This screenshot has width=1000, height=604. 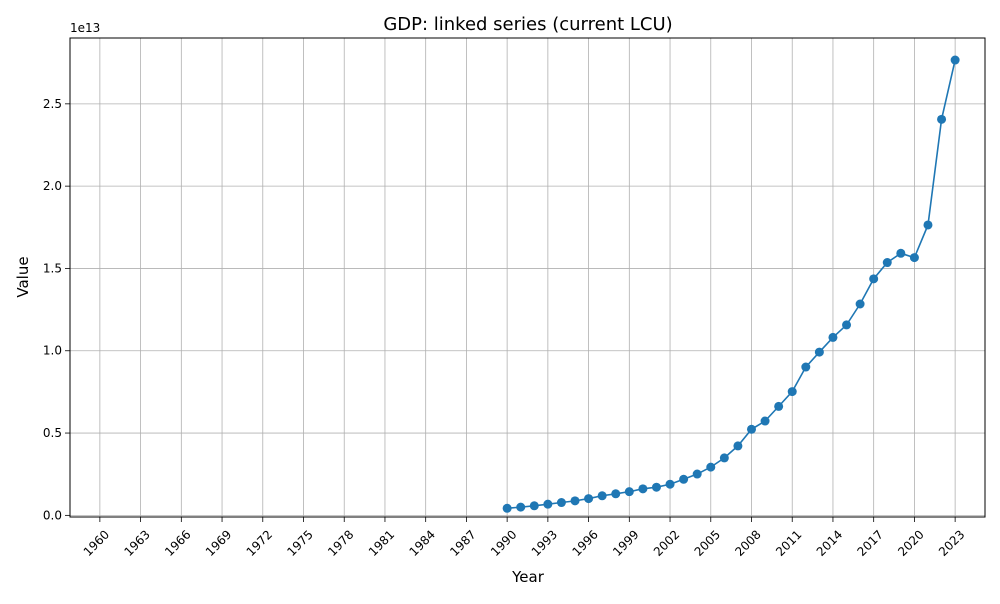 What do you see at coordinates (299, 542) in the screenshot?
I see `x-tick-label: 1975` at bounding box center [299, 542].